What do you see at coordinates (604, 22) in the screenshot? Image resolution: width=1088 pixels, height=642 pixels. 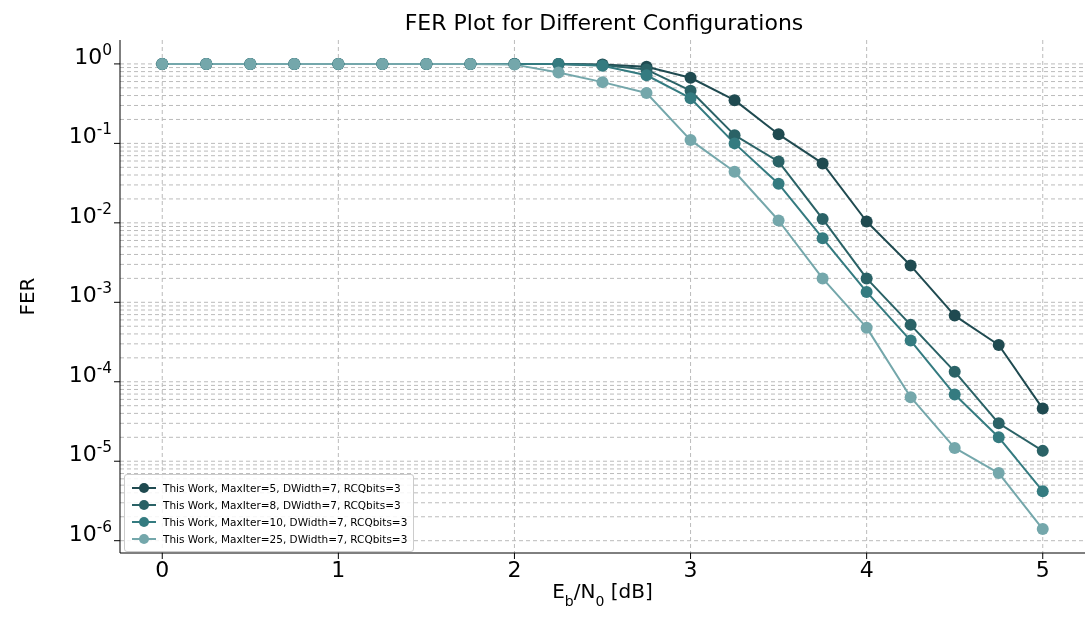 I see `chart-title: FER Plot for Different Configurations` at bounding box center [604, 22].